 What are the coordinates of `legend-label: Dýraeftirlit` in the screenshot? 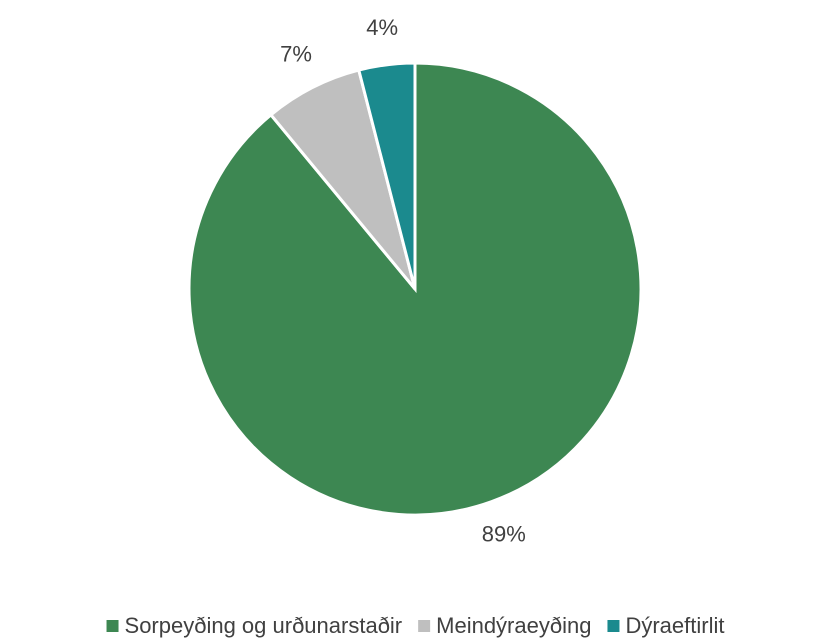 It's located at (674, 625).